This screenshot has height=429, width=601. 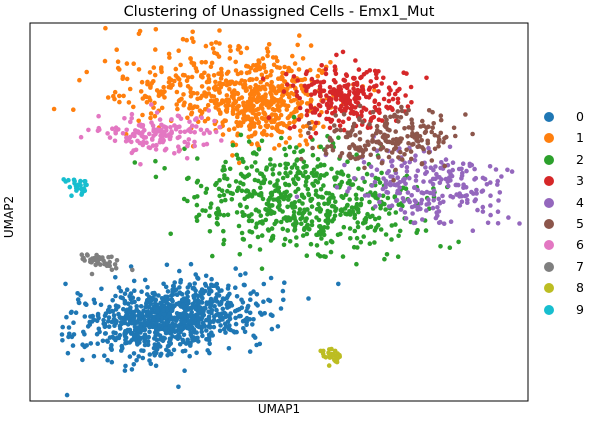 What do you see at coordinates (580, 202) in the screenshot?
I see `legend-label: 4` at bounding box center [580, 202].